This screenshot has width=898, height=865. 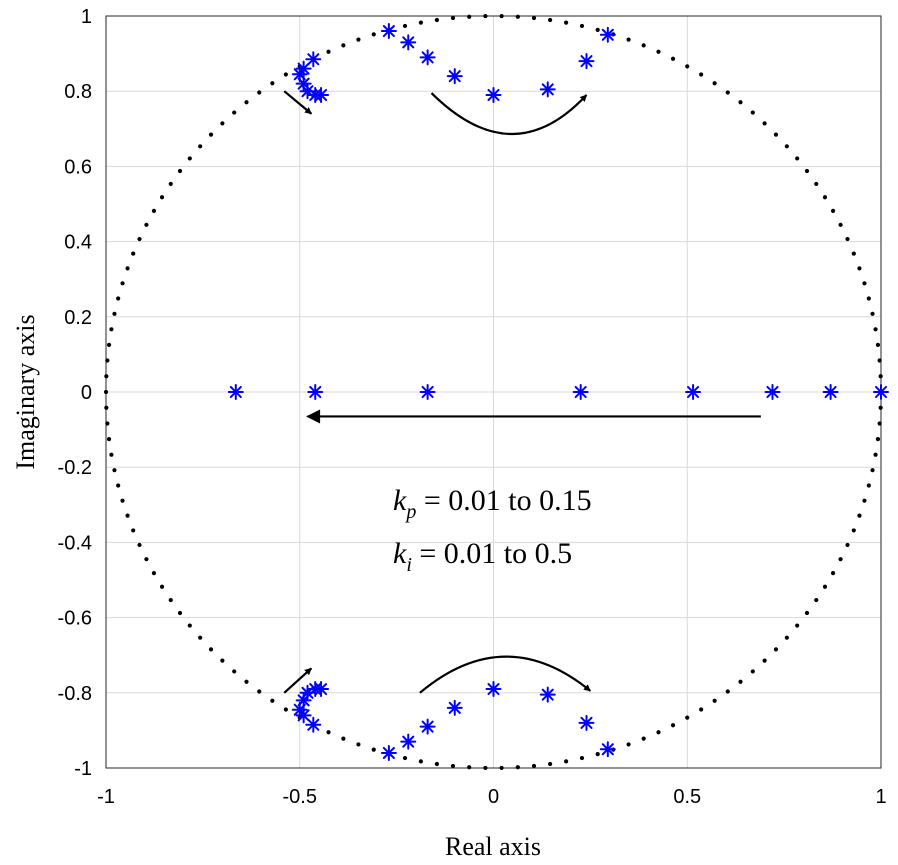 What do you see at coordinates (410, 512) in the screenshot?
I see `kp-subscript: p` at bounding box center [410, 512].